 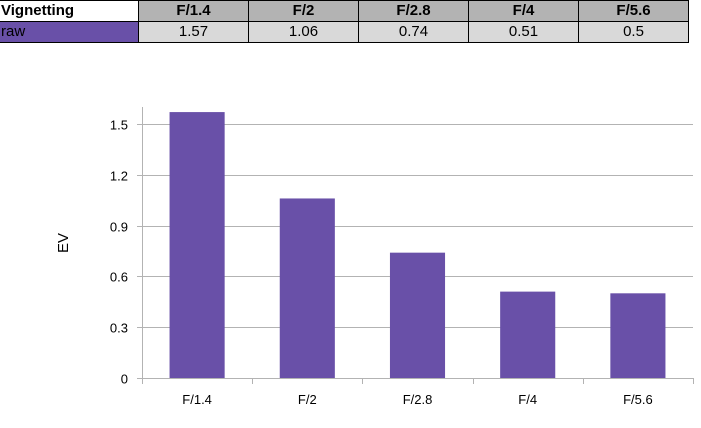 What do you see at coordinates (633, 32) in the screenshot?
I see `table-cell: 0.5` at bounding box center [633, 32].